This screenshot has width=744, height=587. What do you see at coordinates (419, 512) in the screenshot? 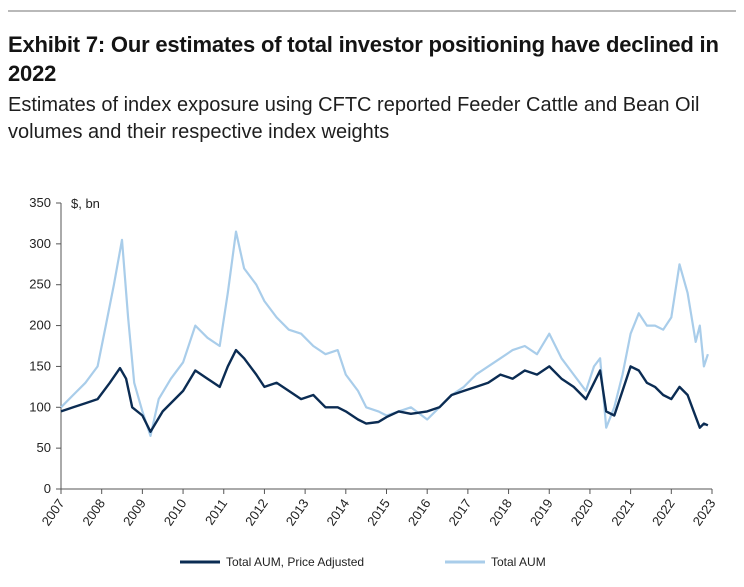
I see `x-tick-label: 2016` at bounding box center [419, 512].